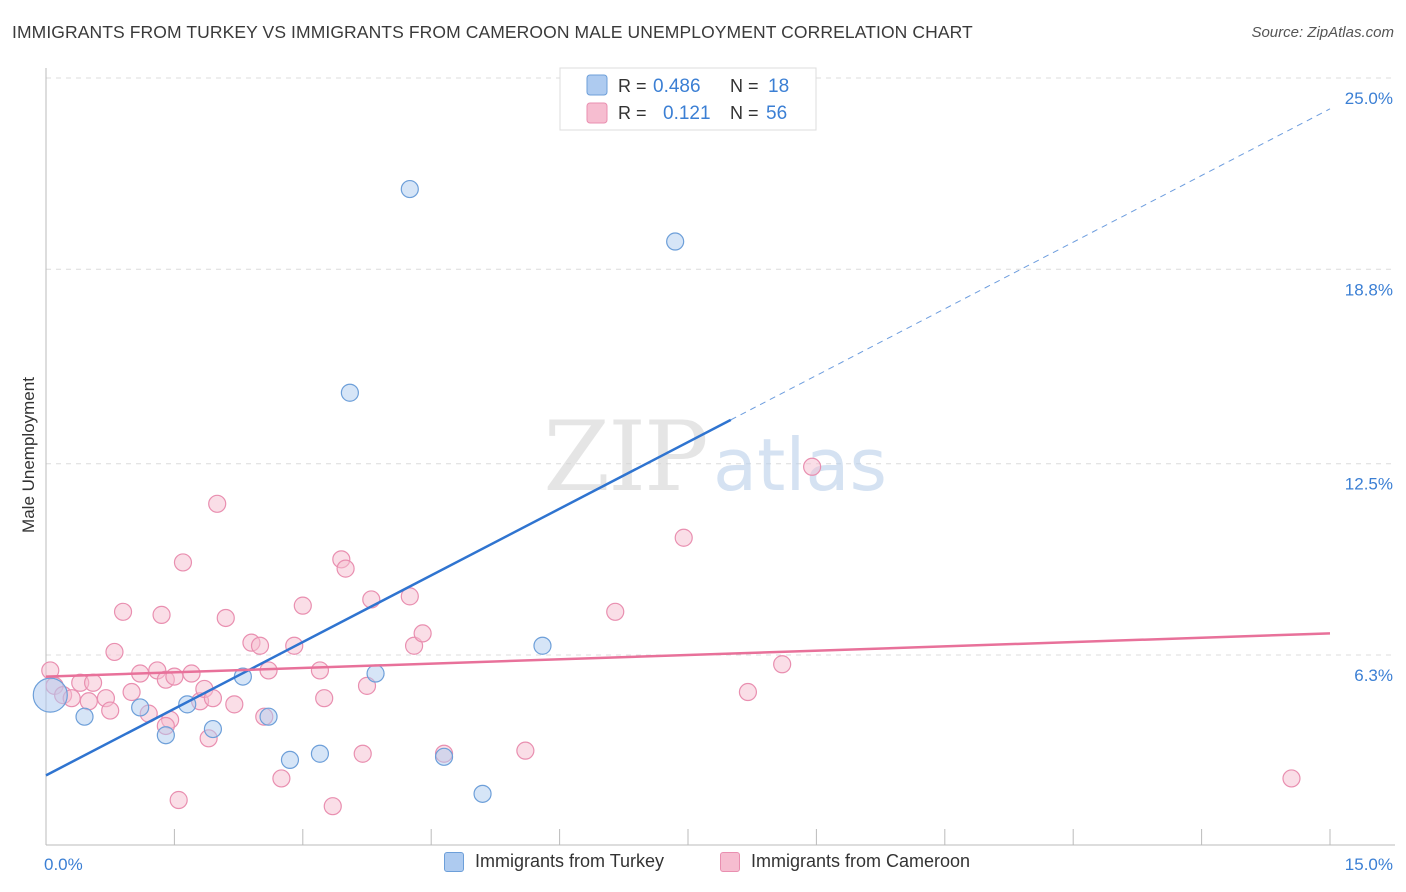 This screenshot has height=892, width=1406. Describe the element at coordinates (1369, 289) in the screenshot. I see `y-tick-label: 18.8%` at that location.